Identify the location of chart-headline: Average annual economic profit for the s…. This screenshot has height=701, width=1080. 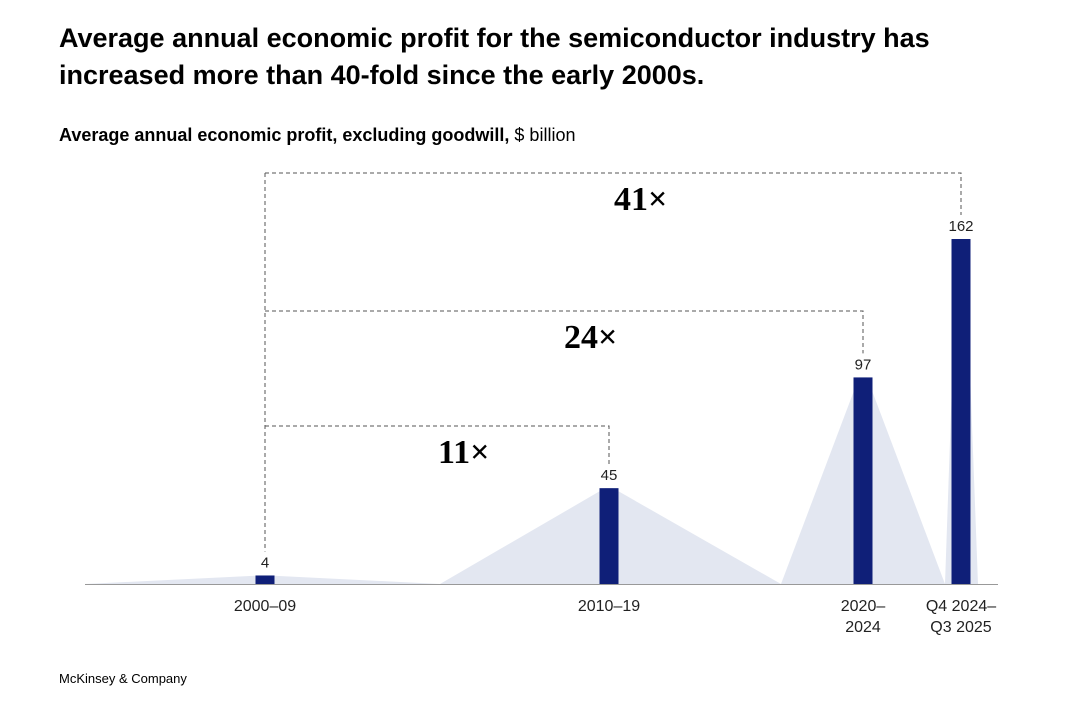
(494, 56).